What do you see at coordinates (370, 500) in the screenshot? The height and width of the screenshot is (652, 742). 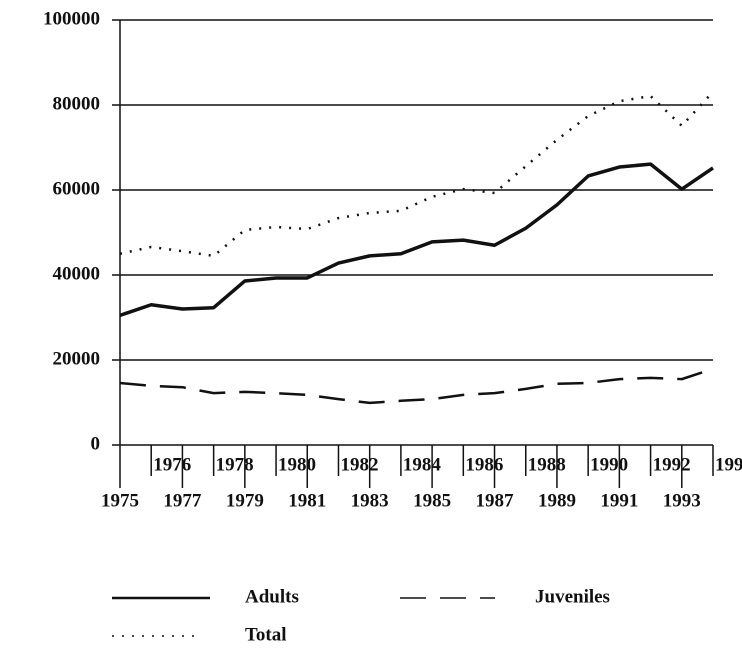 I see `x-tick-label: 1983` at bounding box center [370, 500].